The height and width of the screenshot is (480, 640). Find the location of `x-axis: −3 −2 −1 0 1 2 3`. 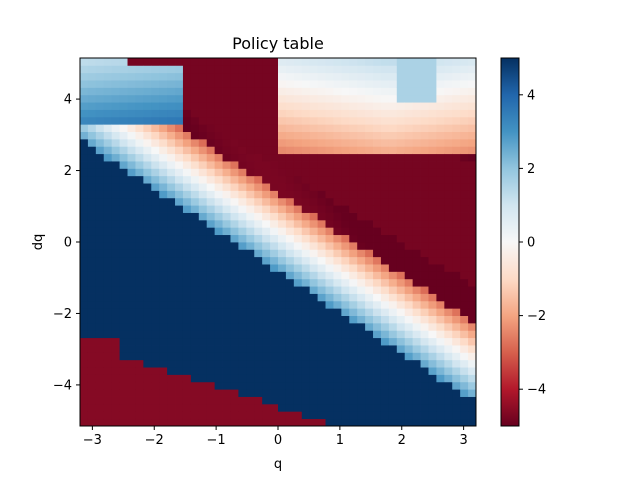

x-axis: −3 −2 −1 0 1 2 3 is located at coordinates (275, 437).